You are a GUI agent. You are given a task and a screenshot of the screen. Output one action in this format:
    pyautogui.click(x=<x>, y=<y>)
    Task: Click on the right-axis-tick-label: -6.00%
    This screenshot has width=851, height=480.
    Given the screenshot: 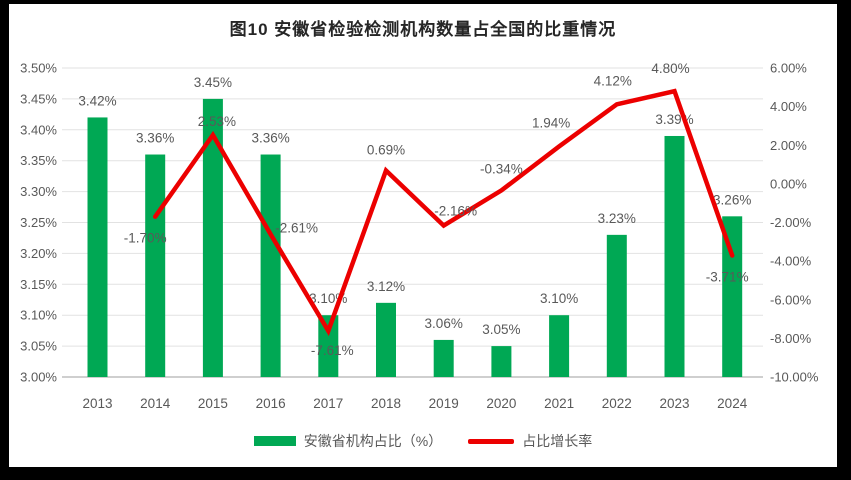 What is the action you would take?
    pyautogui.click(x=791, y=299)
    